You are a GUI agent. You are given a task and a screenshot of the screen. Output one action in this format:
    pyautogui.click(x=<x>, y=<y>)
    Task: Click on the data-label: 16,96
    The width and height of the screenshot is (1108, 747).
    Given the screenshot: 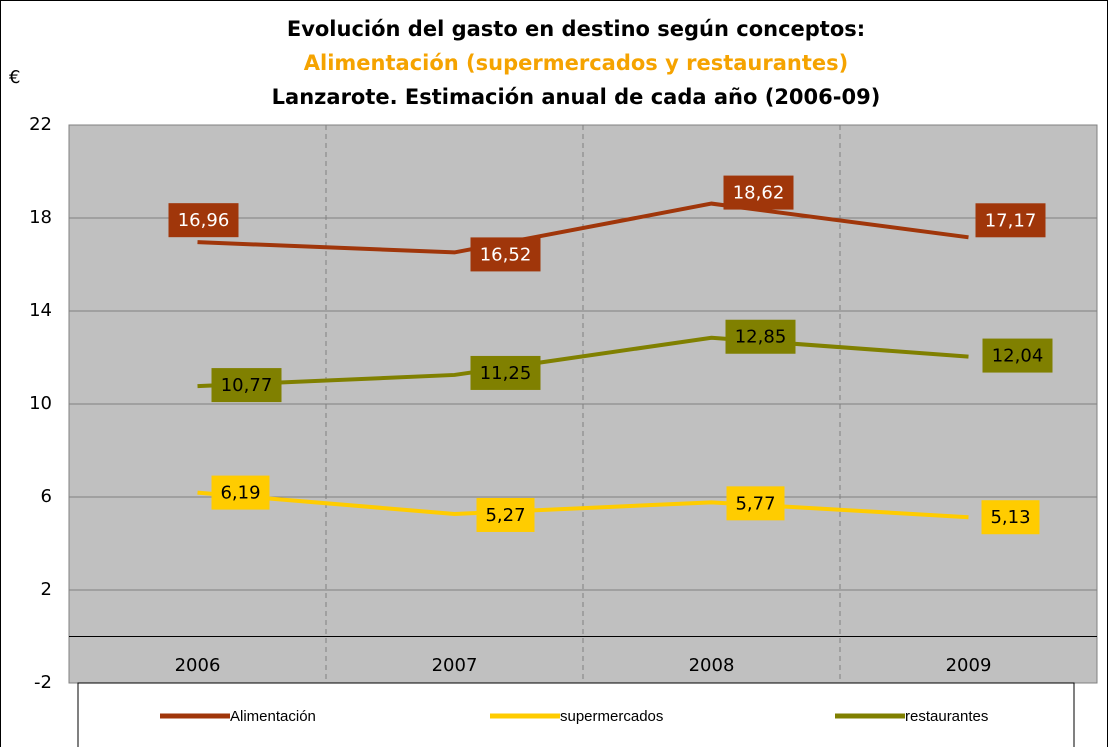 What is the action you would take?
    pyautogui.click(x=204, y=220)
    